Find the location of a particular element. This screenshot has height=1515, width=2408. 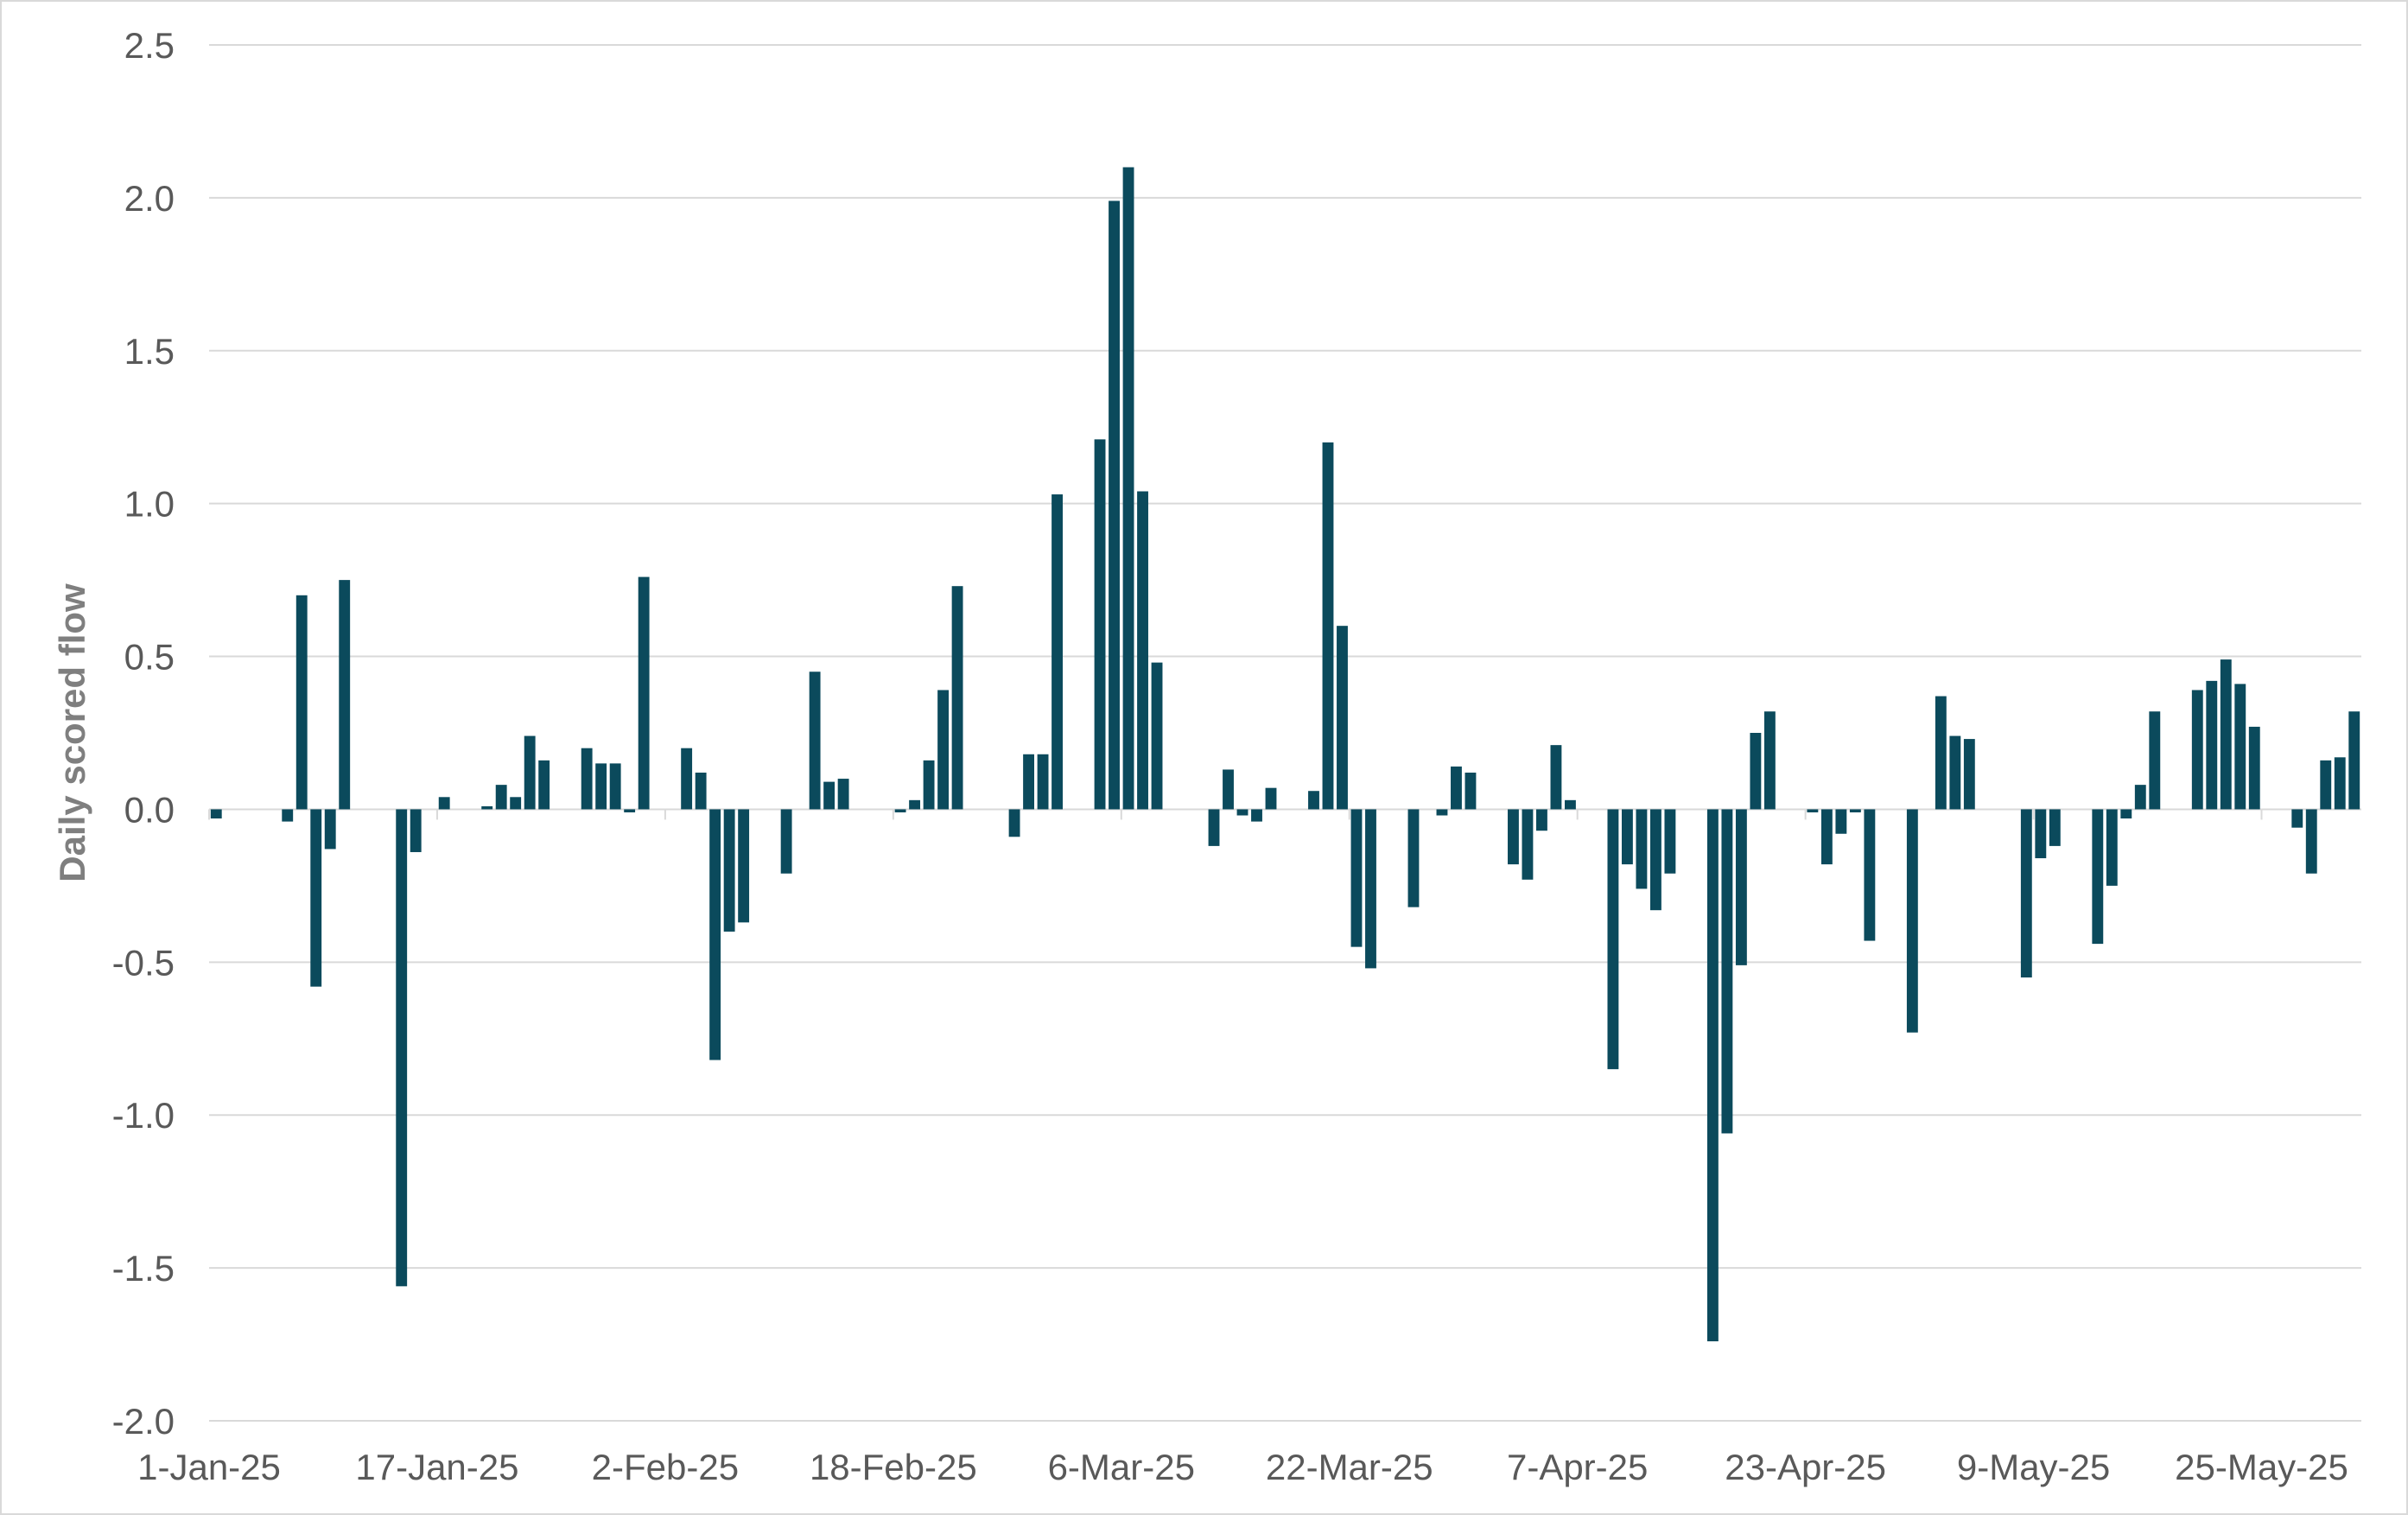

y-tick-label: 0.5 is located at coordinates (149, 657).